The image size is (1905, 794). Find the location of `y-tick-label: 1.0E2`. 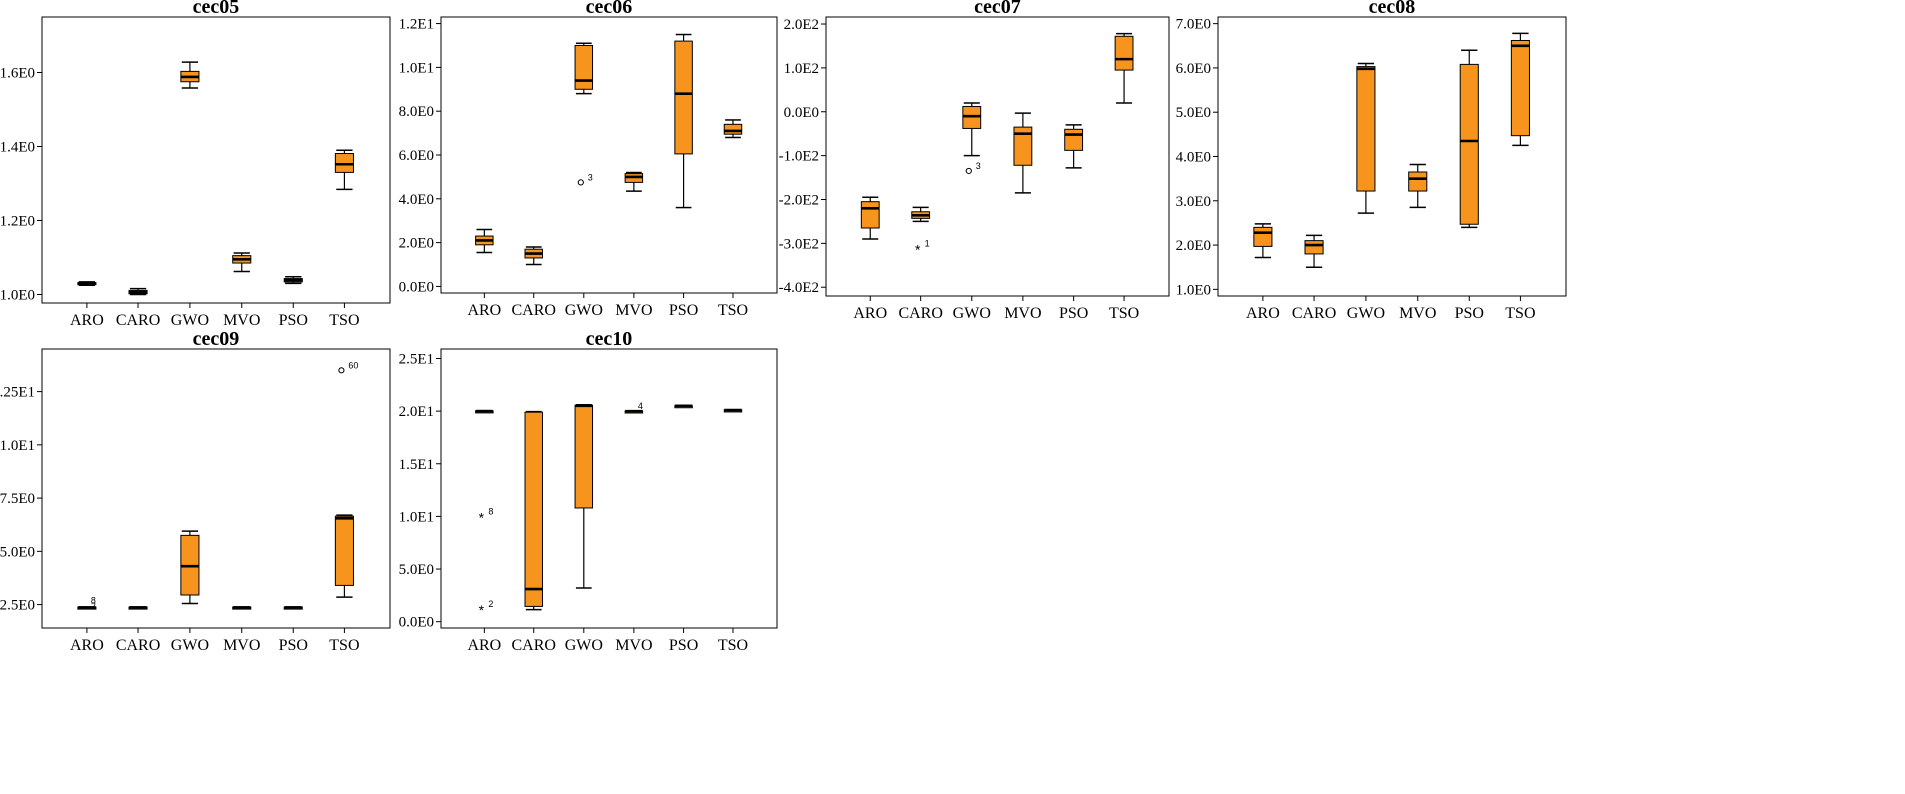

y-tick-label: 1.0E2 is located at coordinates (801, 69).